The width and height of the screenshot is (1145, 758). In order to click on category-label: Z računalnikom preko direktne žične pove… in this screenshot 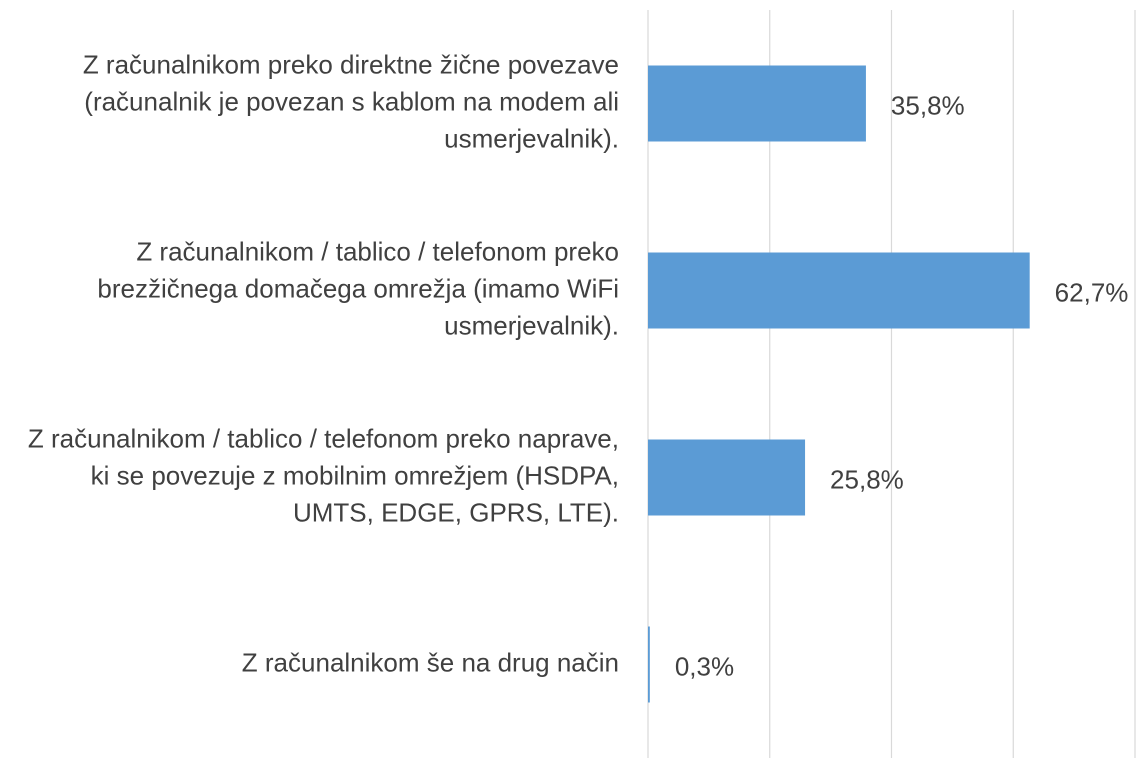, I will do `click(350, 101)`.